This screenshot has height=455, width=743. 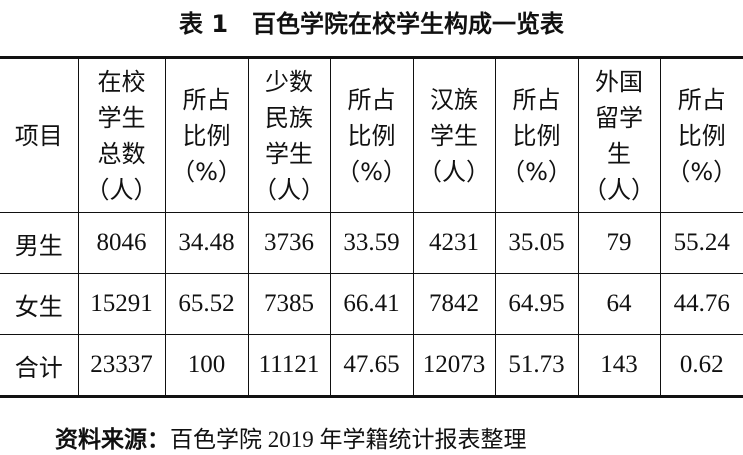 I want to click on header-cell: 汉族学生 （人）, so click(x=453, y=135).